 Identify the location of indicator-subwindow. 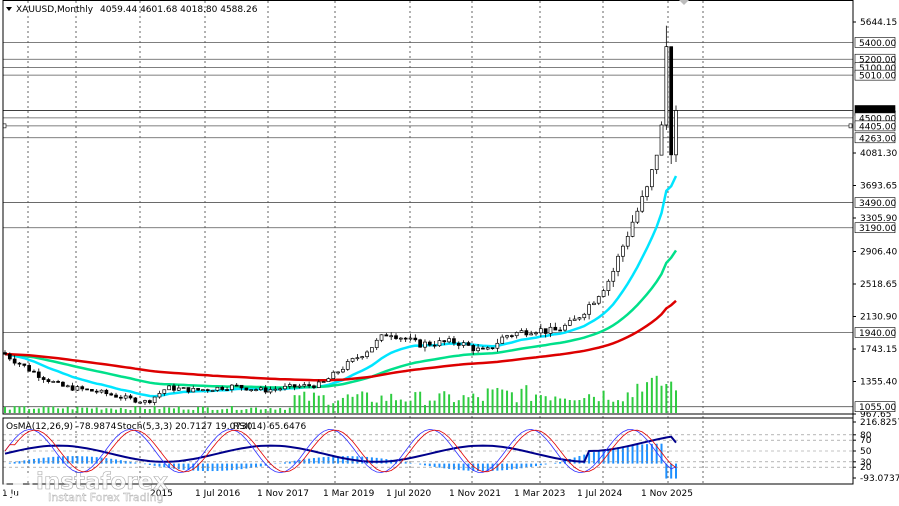
(428, 453).